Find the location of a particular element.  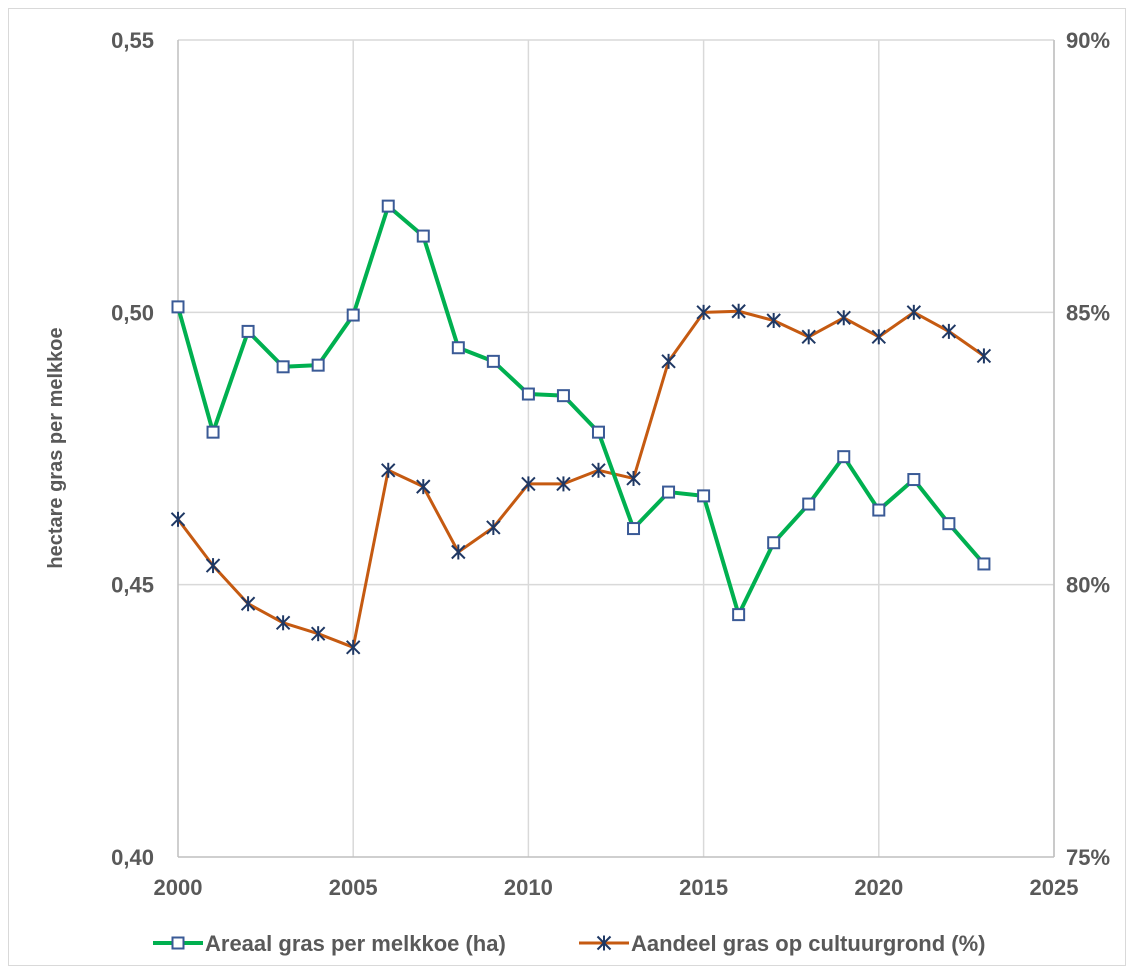

legend-item: Aandeel gras op cultuurgrond (%) is located at coordinates (782, 943).